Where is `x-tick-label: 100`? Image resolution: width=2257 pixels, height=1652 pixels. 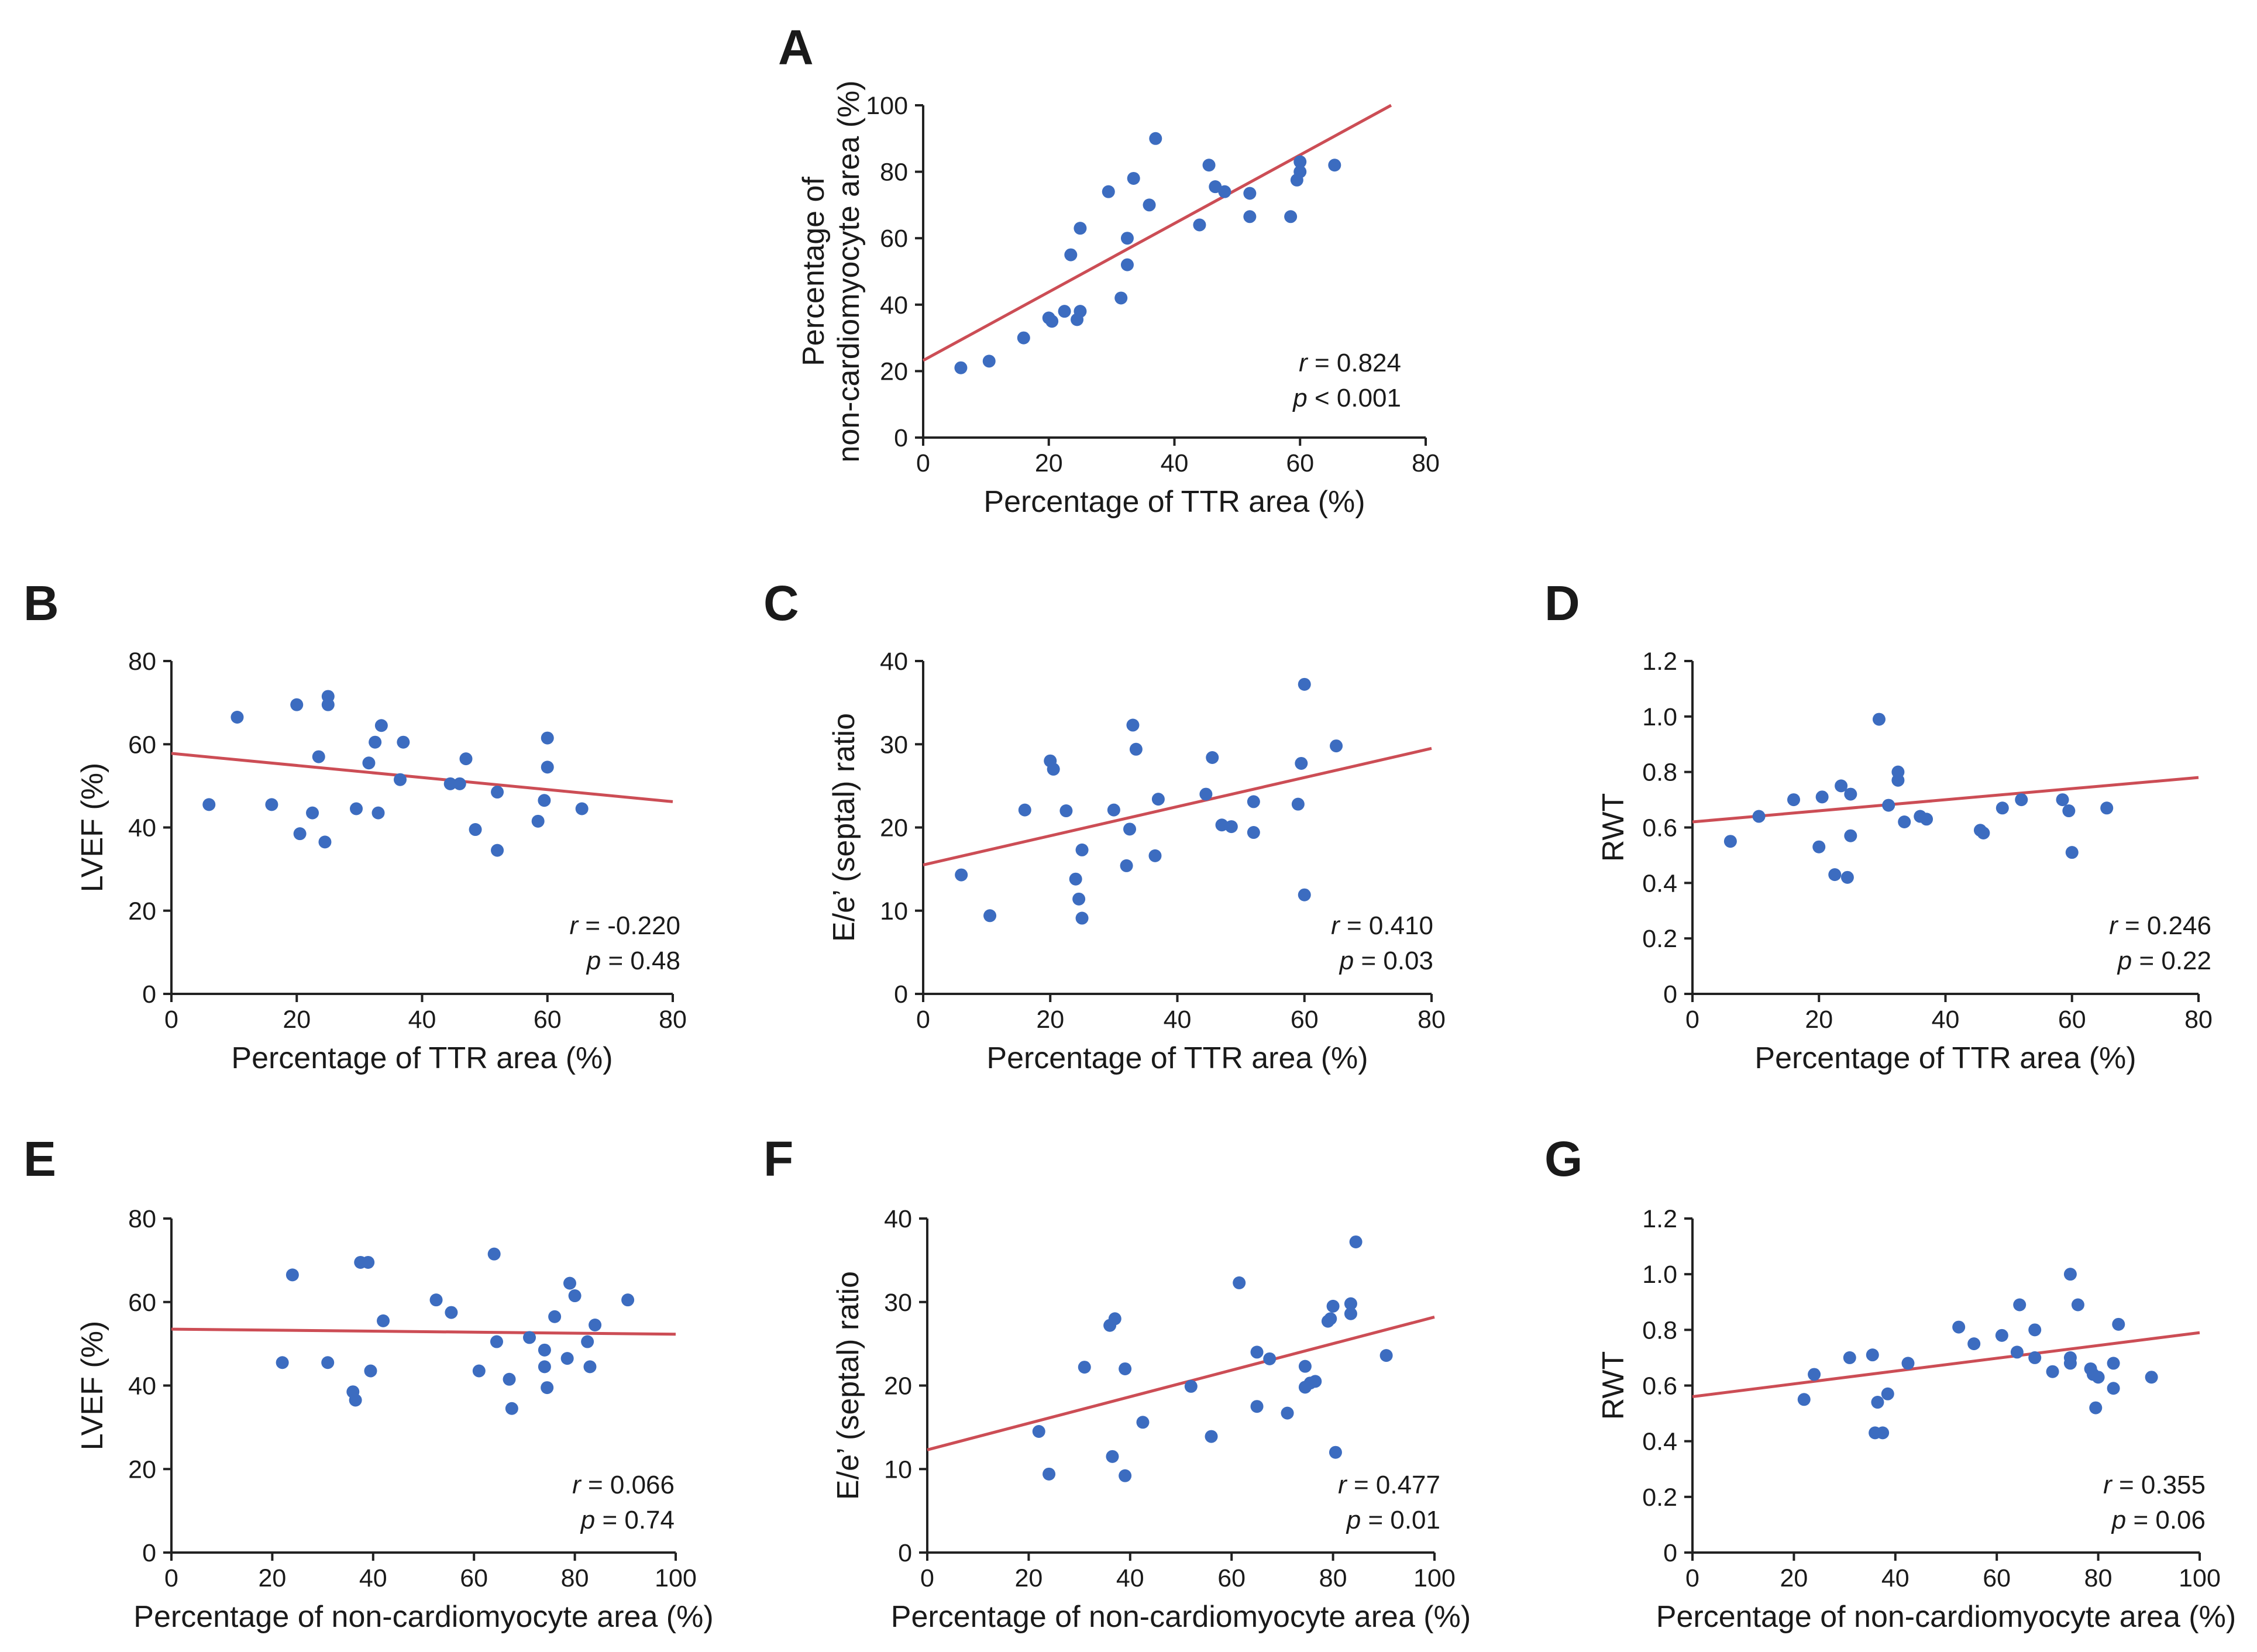 x-tick-label: 100 is located at coordinates (2200, 1578).